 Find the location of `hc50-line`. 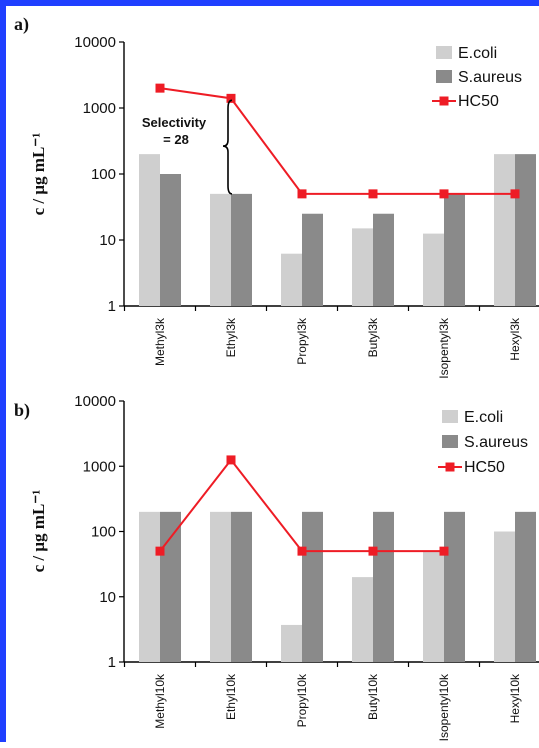

hc50-line is located at coordinates (337, 141).